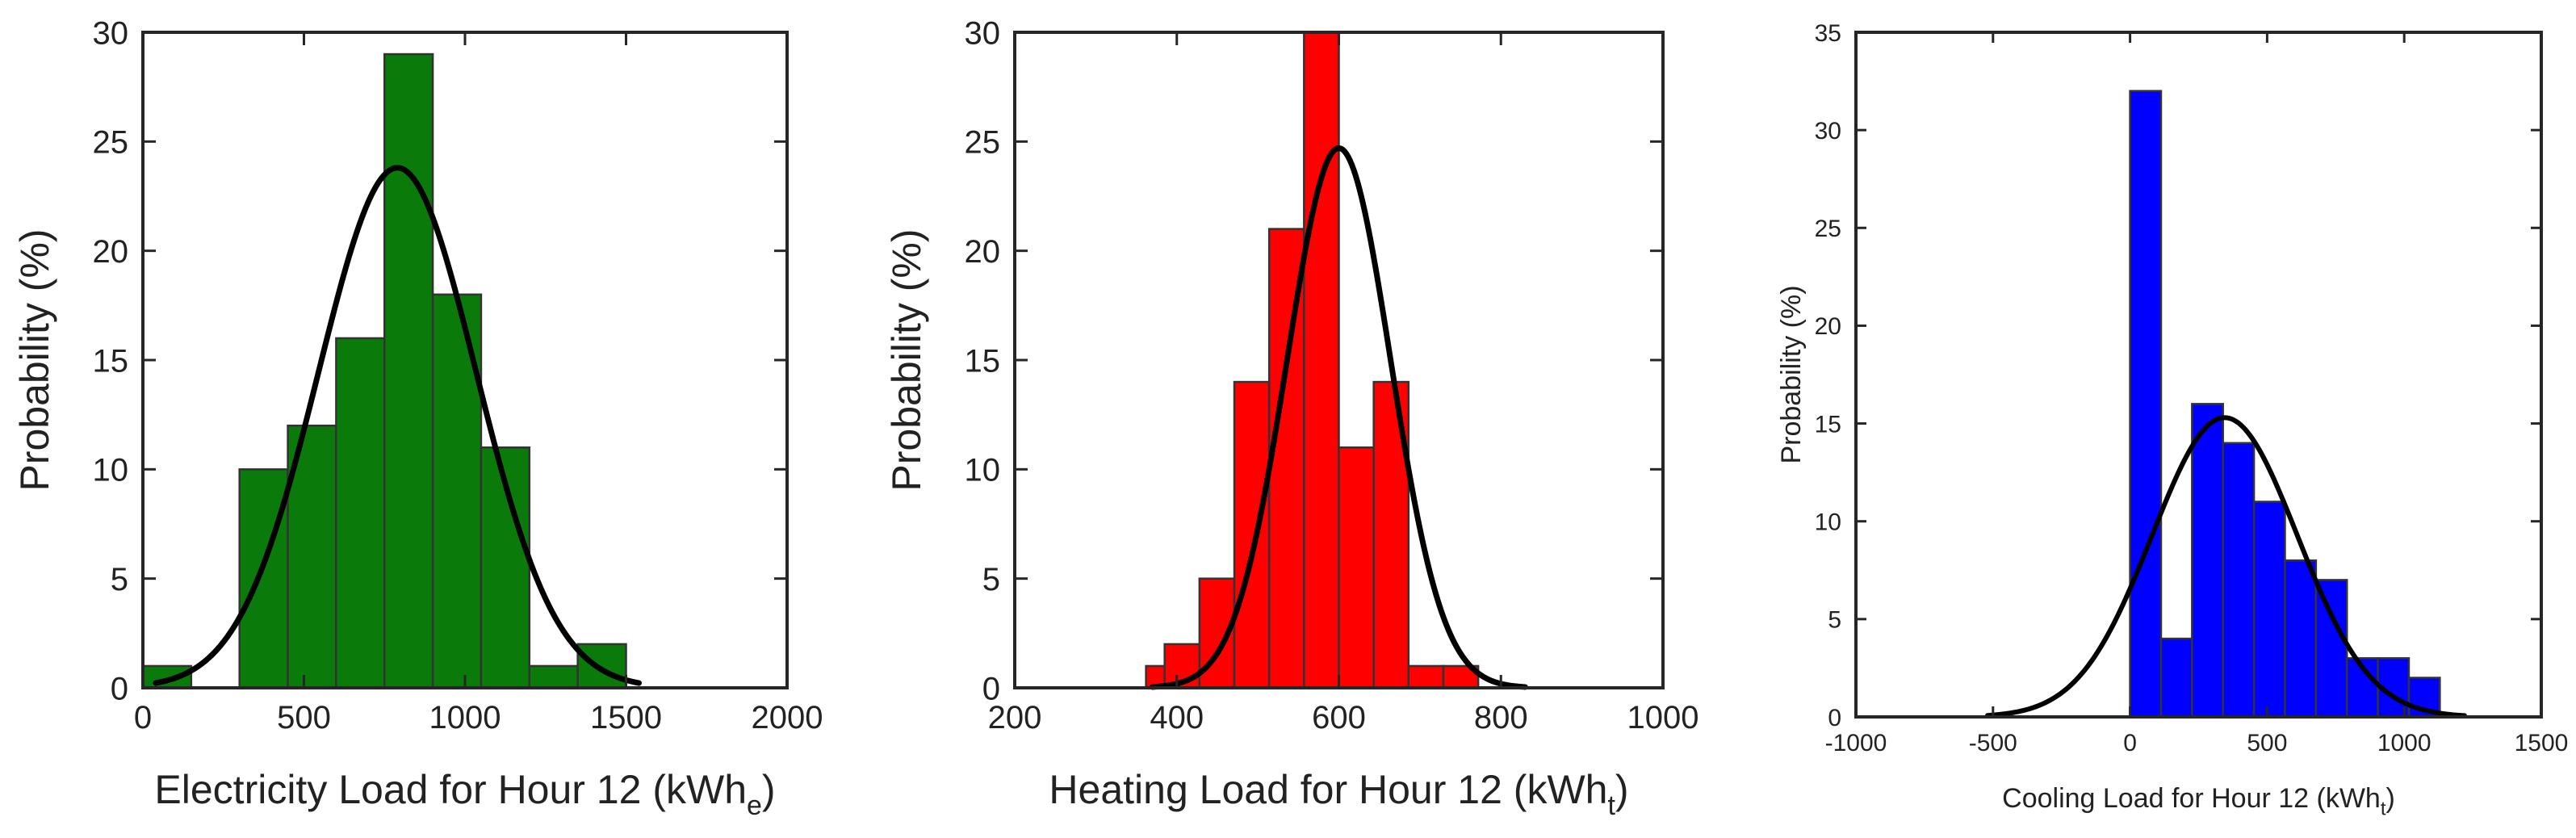  I want to click on x-tick-label: 2000, so click(787, 718).